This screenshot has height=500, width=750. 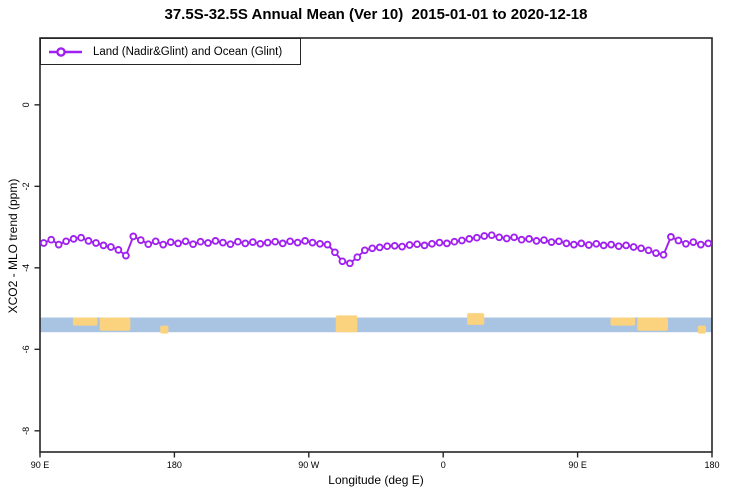 I want to click on map-strip-land-australia-west, so click(x=85, y=321).